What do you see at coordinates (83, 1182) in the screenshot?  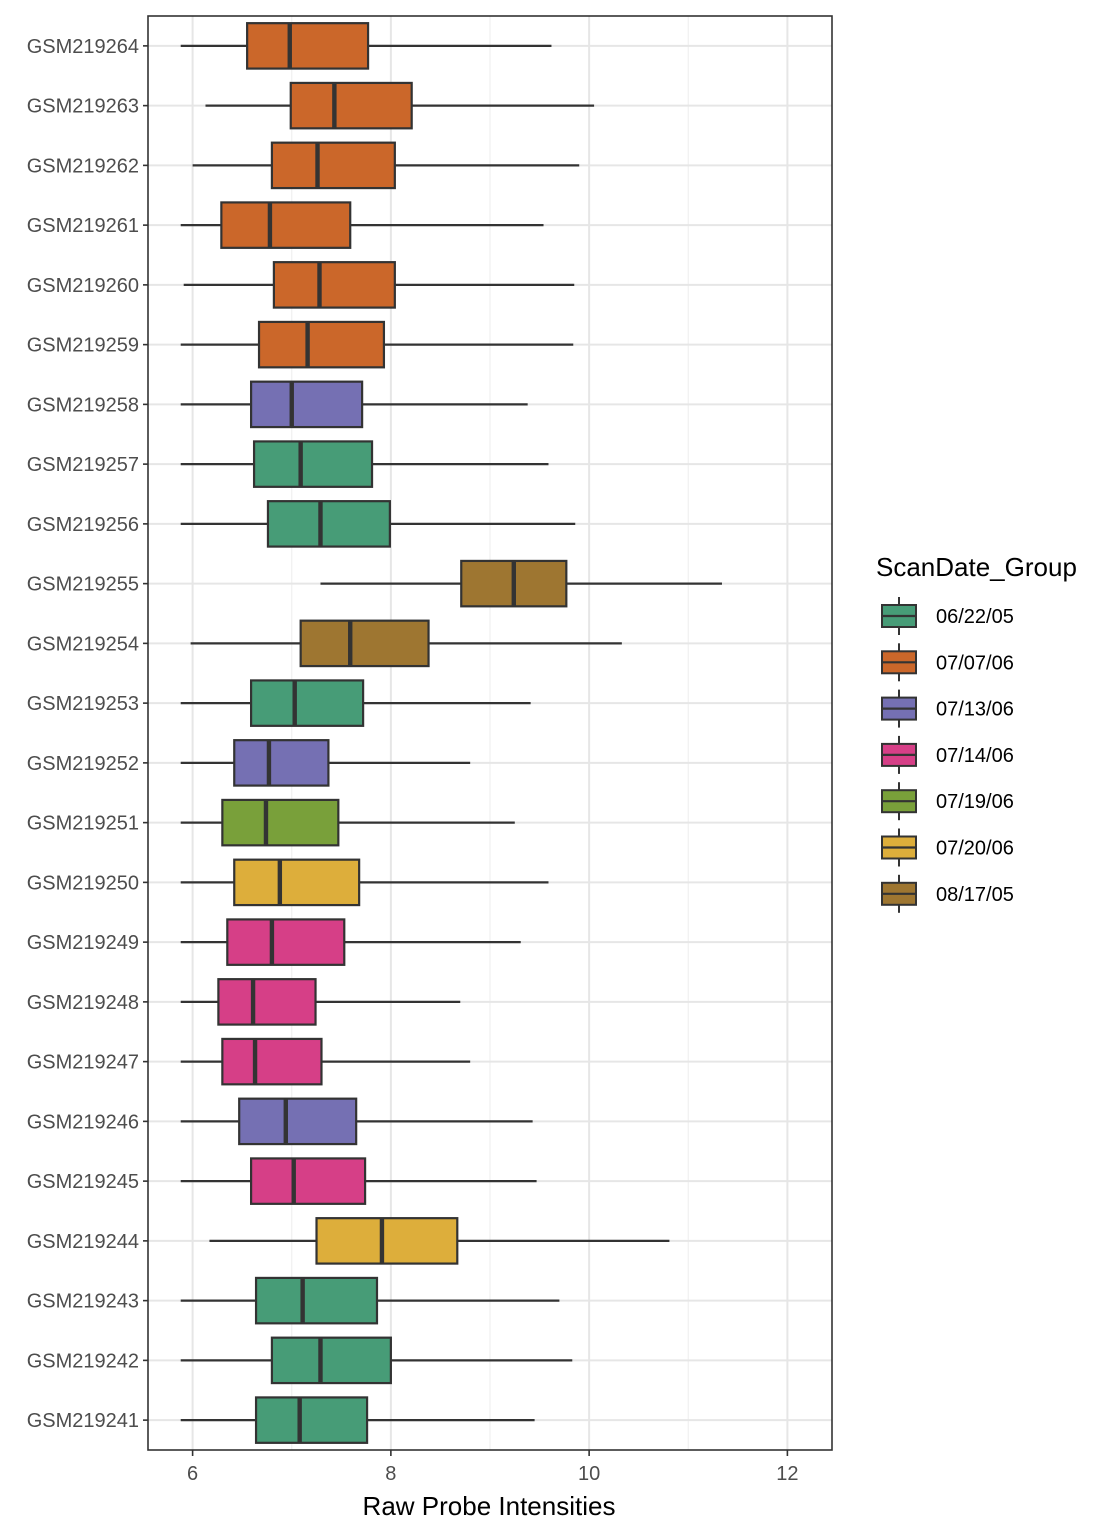 I see `y-tick-label: GSM219245` at bounding box center [83, 1182].